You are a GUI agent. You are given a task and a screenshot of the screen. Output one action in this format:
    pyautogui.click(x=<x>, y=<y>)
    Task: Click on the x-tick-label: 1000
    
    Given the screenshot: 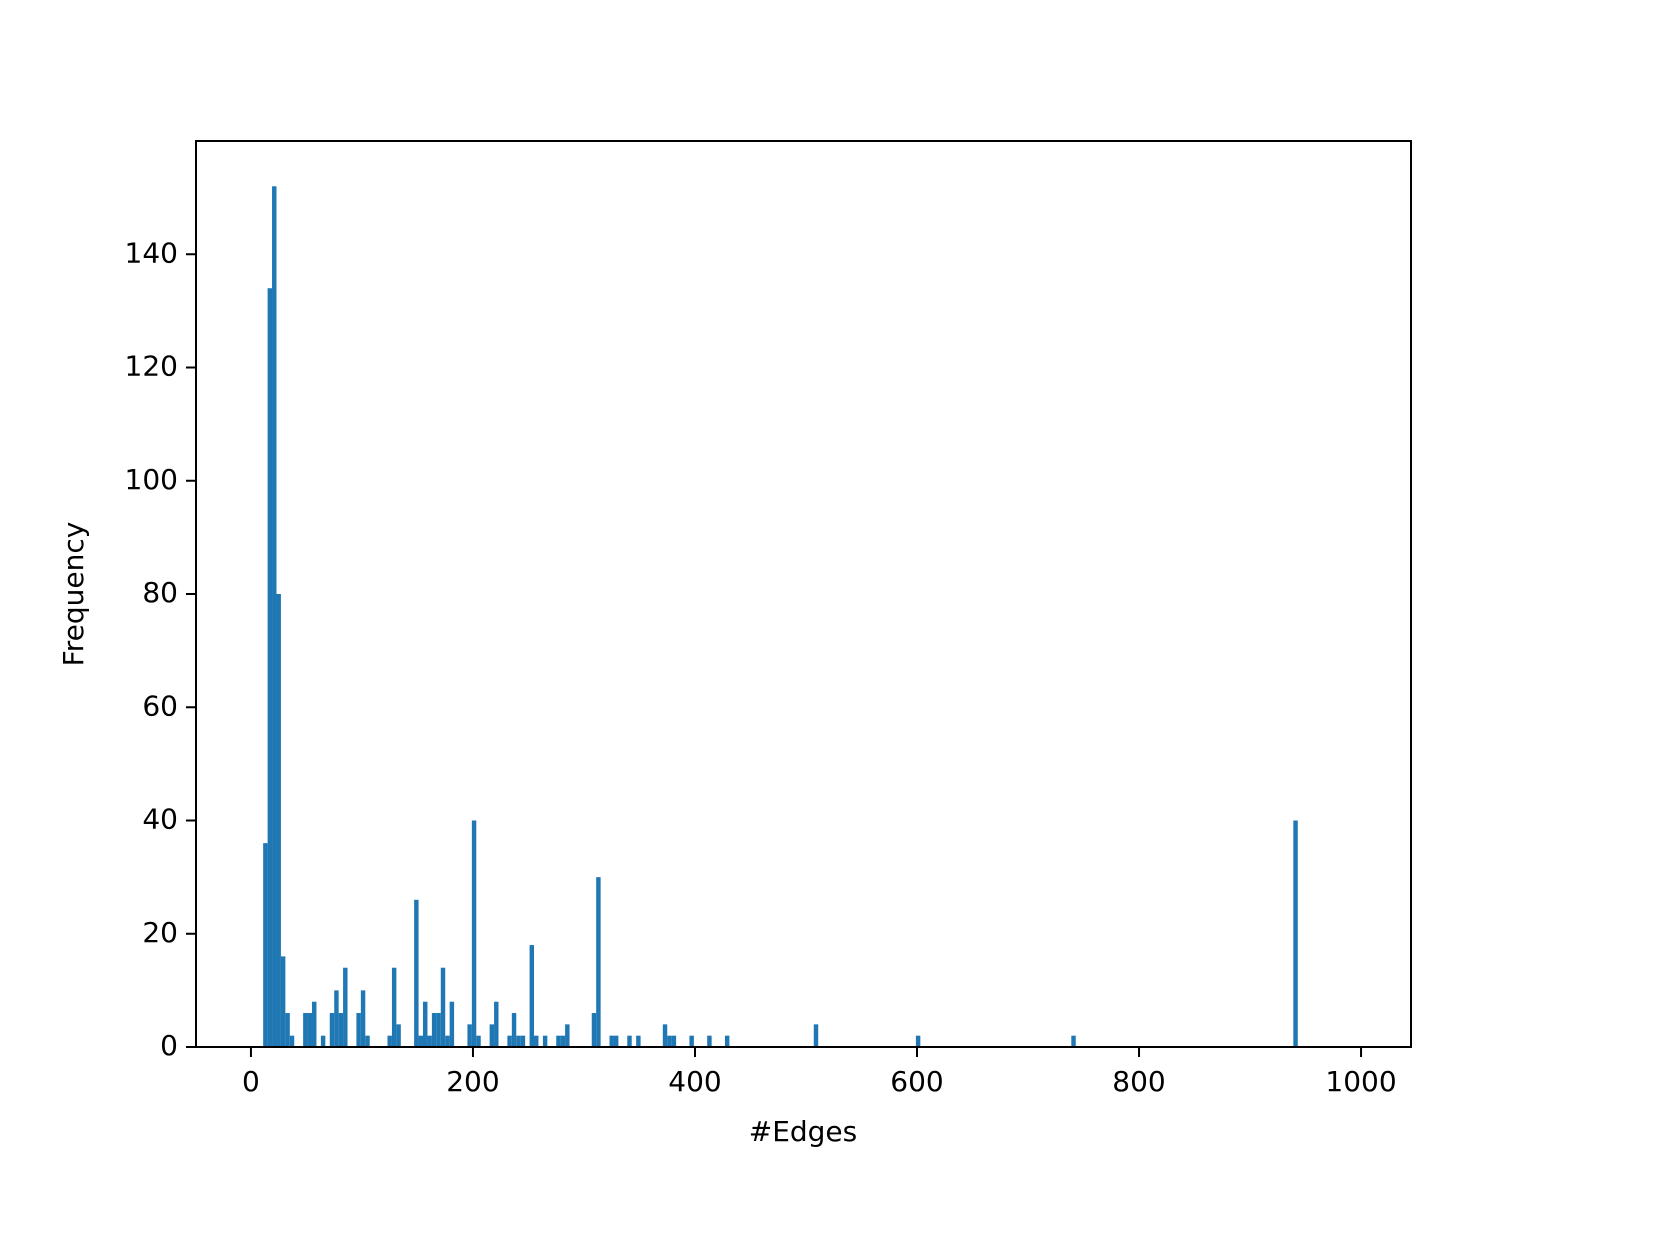 What is the action you would take?
    pyautogui.click(x=1360, y=1081)
    